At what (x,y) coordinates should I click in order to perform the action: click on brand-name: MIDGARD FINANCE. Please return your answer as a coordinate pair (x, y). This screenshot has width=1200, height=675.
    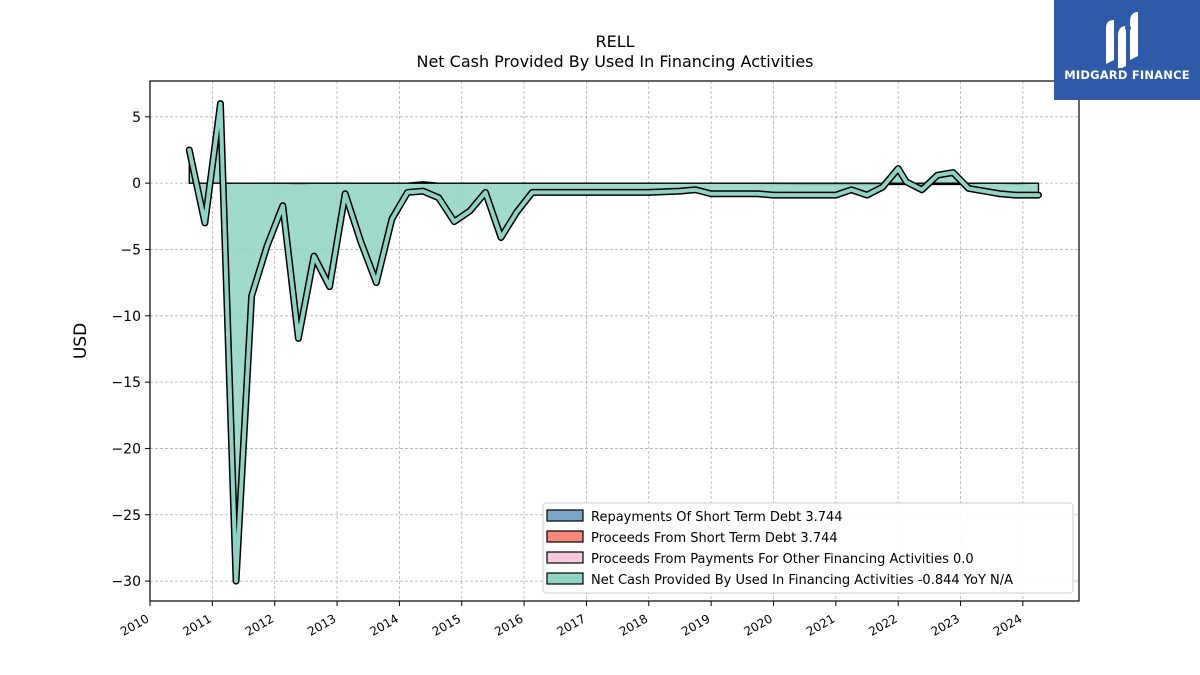
    Looking at the image, I should click on (1127, 75).